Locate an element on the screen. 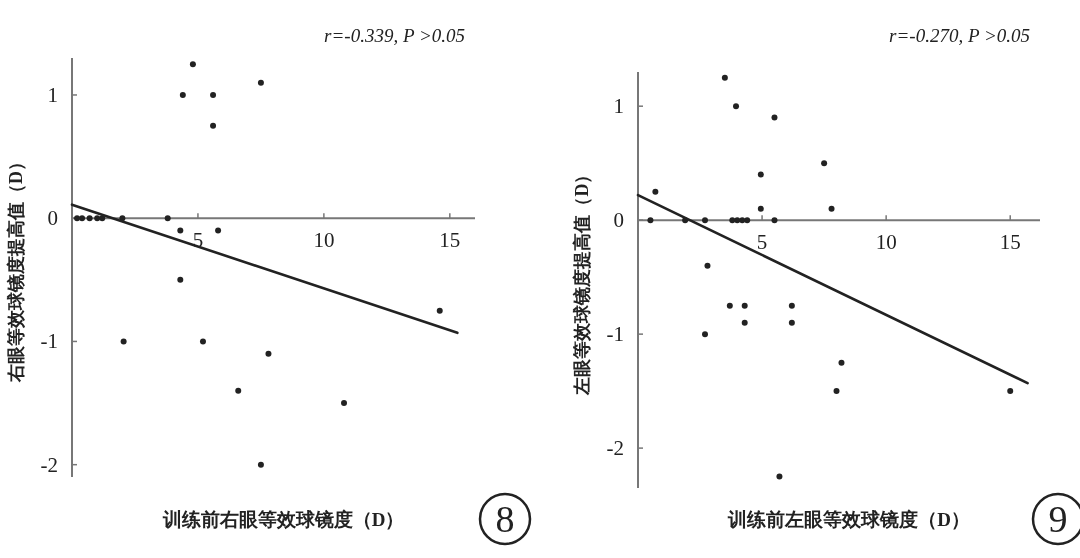 The width and height of the screenshot is (1080, 558). x-tick-label: 5 is located at coordinates (762, 242).